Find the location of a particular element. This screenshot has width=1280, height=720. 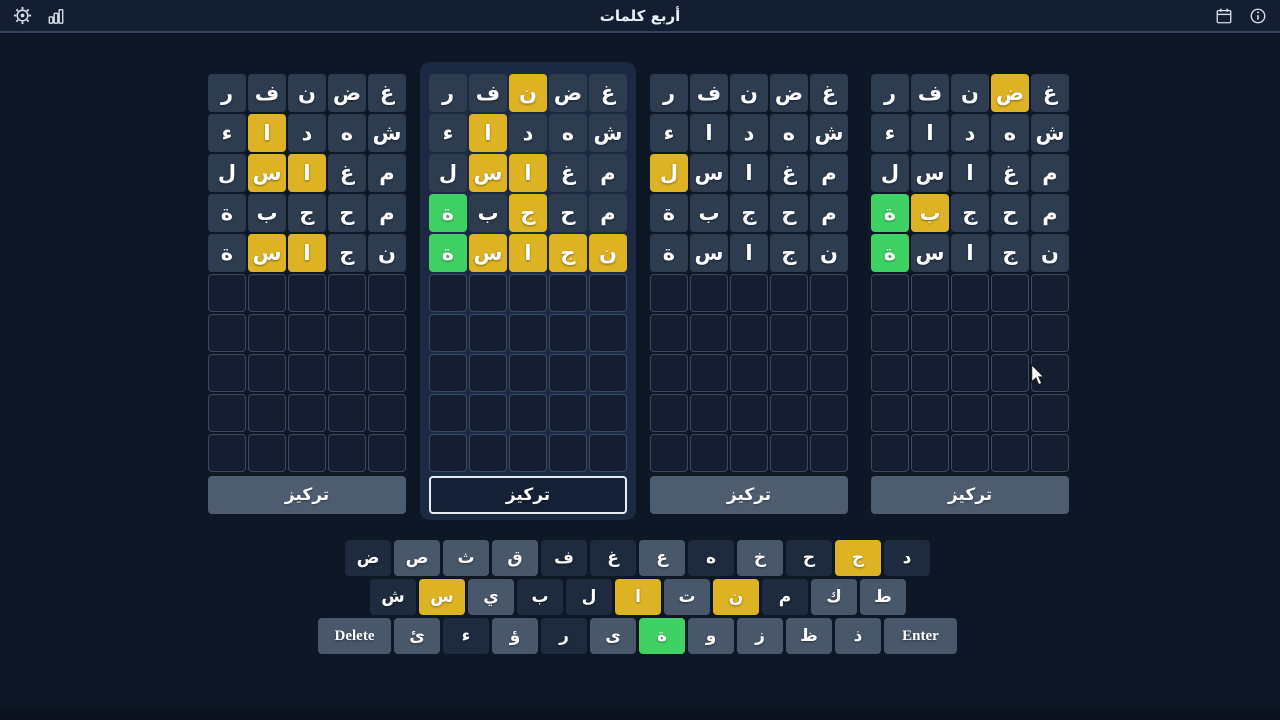

key-م: م is located at coordinates (785, 597).